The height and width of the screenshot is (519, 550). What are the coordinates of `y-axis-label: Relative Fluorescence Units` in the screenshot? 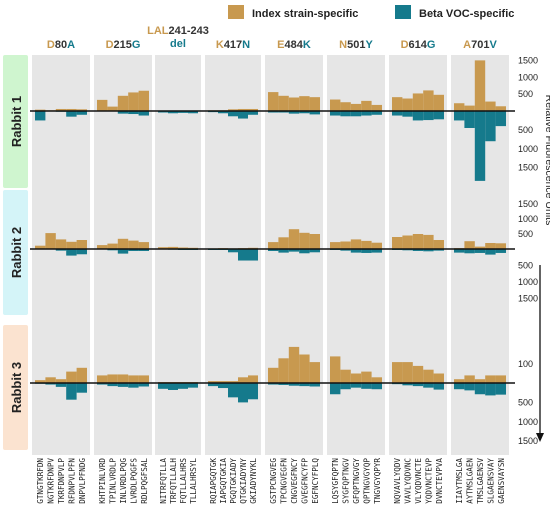 It's located at (546, 160).